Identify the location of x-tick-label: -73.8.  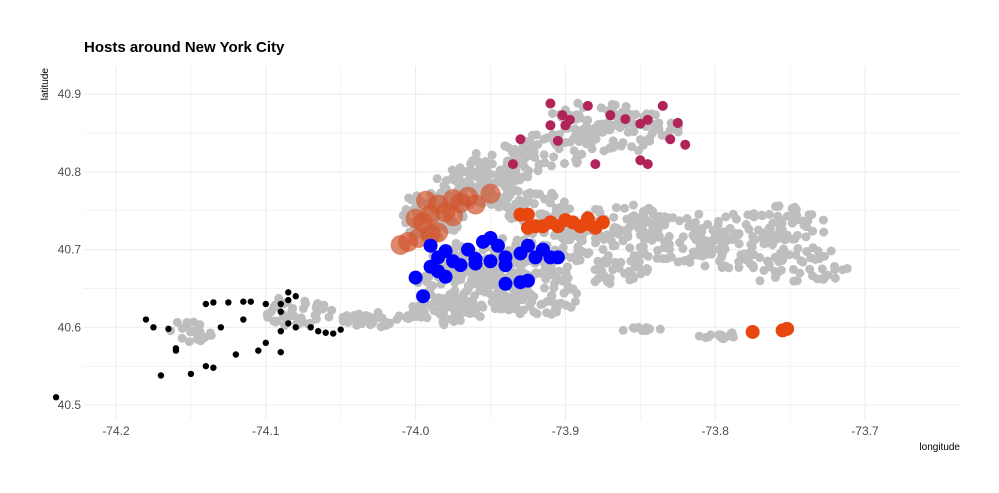
(716, 431).